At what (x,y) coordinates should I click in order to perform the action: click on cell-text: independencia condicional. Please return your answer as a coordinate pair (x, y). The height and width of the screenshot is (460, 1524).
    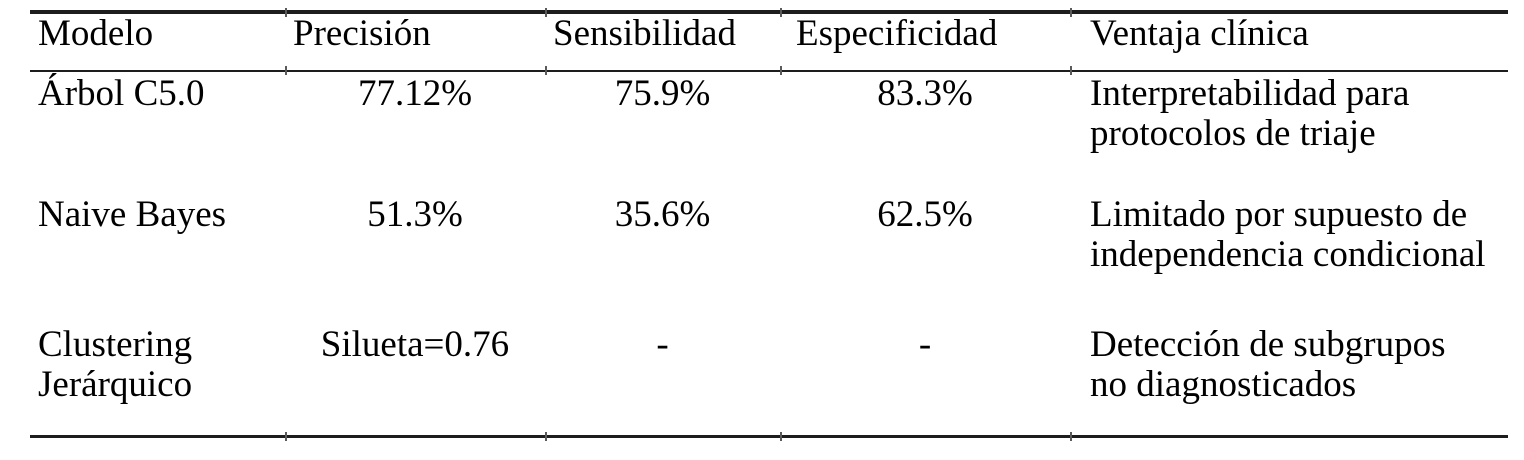
    Looking at the image, I should click on (1288, 254).